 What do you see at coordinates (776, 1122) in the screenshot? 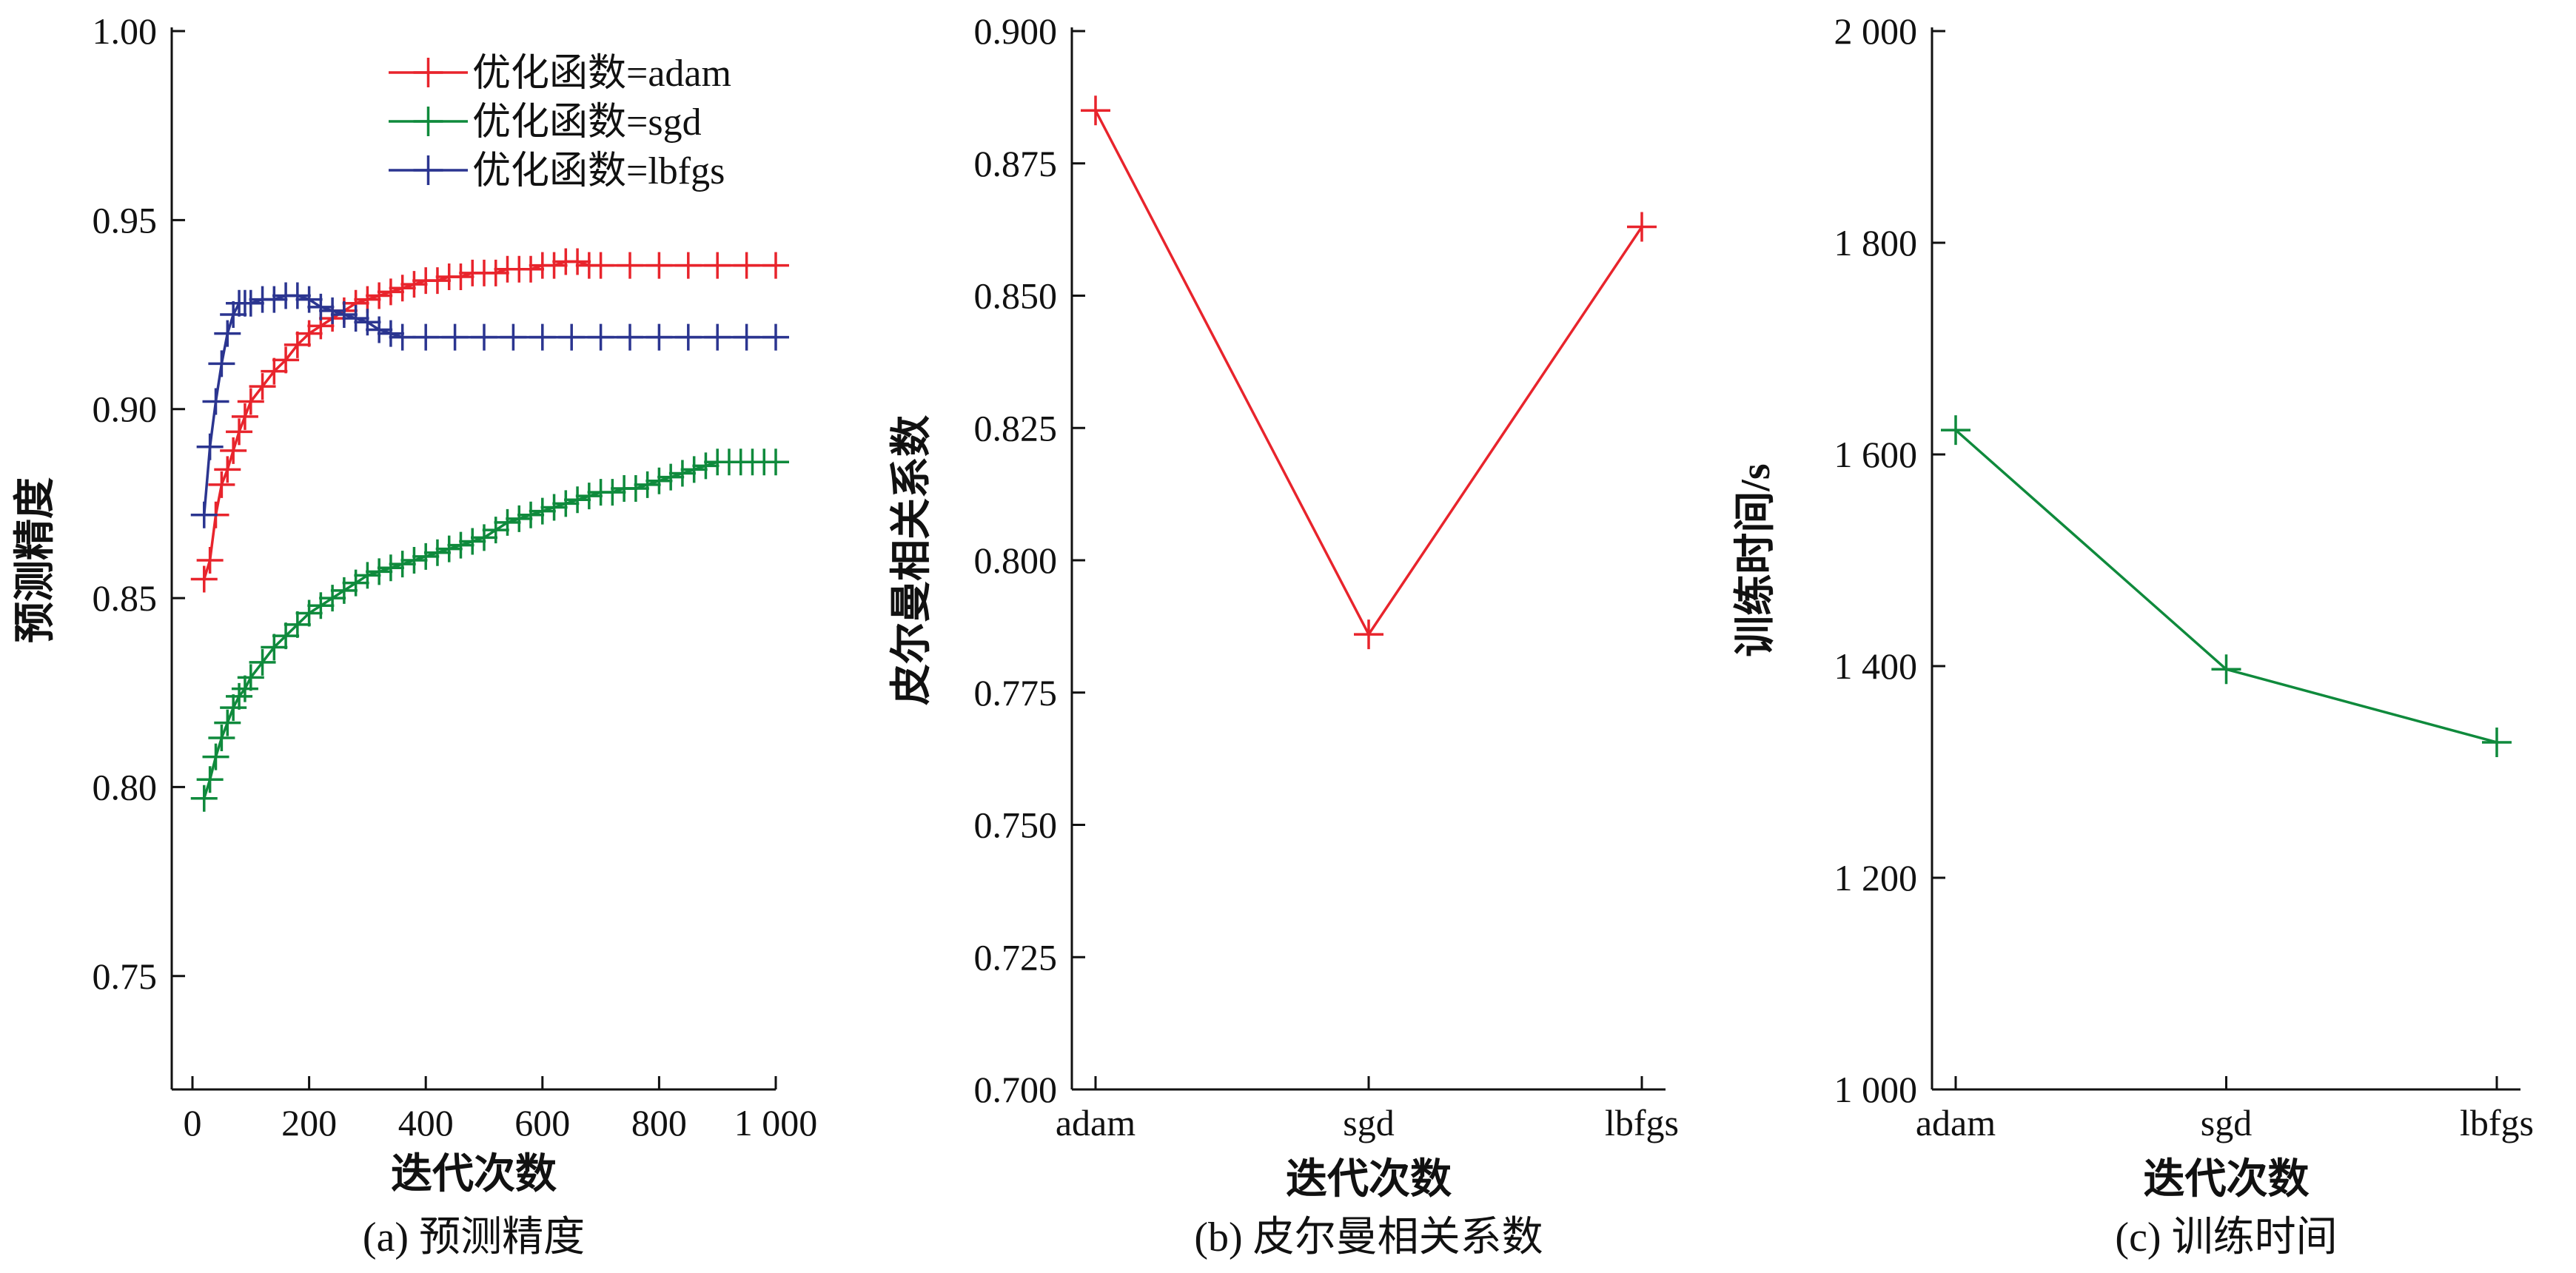
I see `x-tick-label: 1 000` at bounding box center [776, 1122].